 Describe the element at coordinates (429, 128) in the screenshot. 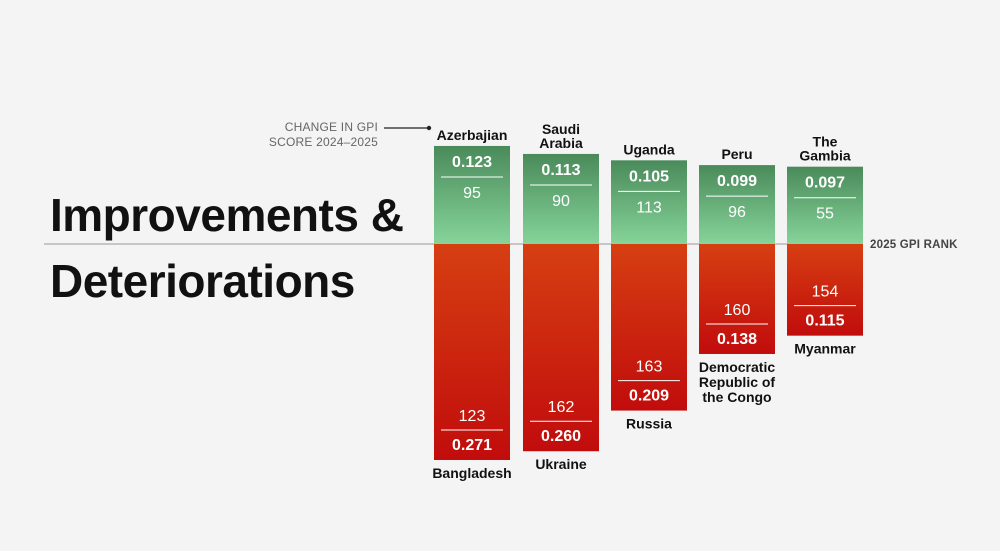

I see `legend-connector-dot` at that location.